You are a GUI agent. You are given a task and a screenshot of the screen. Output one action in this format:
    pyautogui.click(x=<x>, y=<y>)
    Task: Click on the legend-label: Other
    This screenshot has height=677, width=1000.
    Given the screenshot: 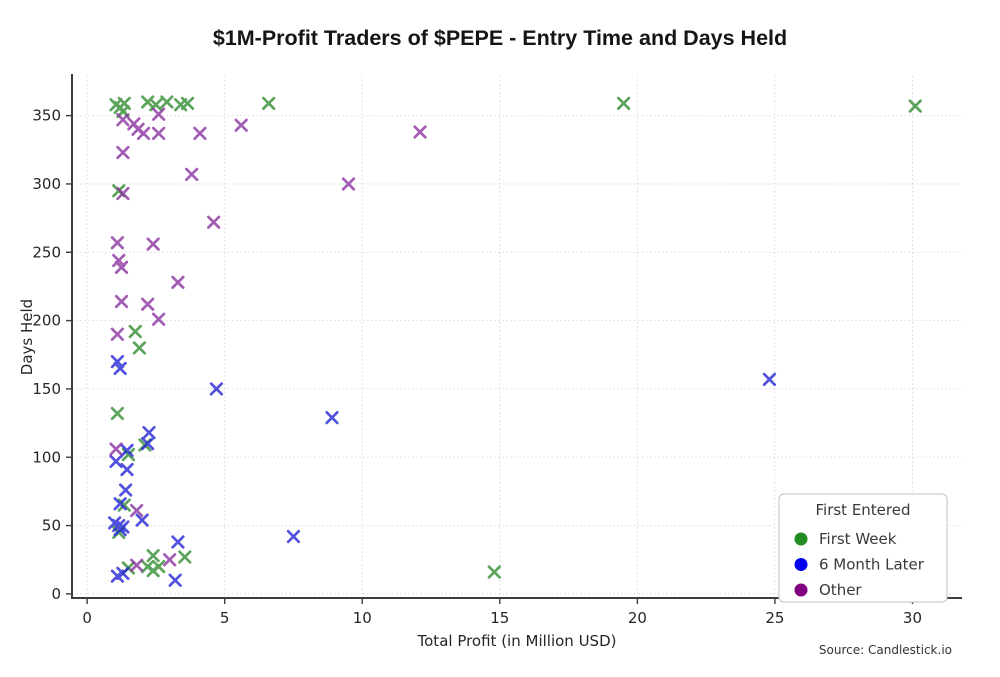 What is the action you would take?
    pyautogui.click(x=840, y=590)
    